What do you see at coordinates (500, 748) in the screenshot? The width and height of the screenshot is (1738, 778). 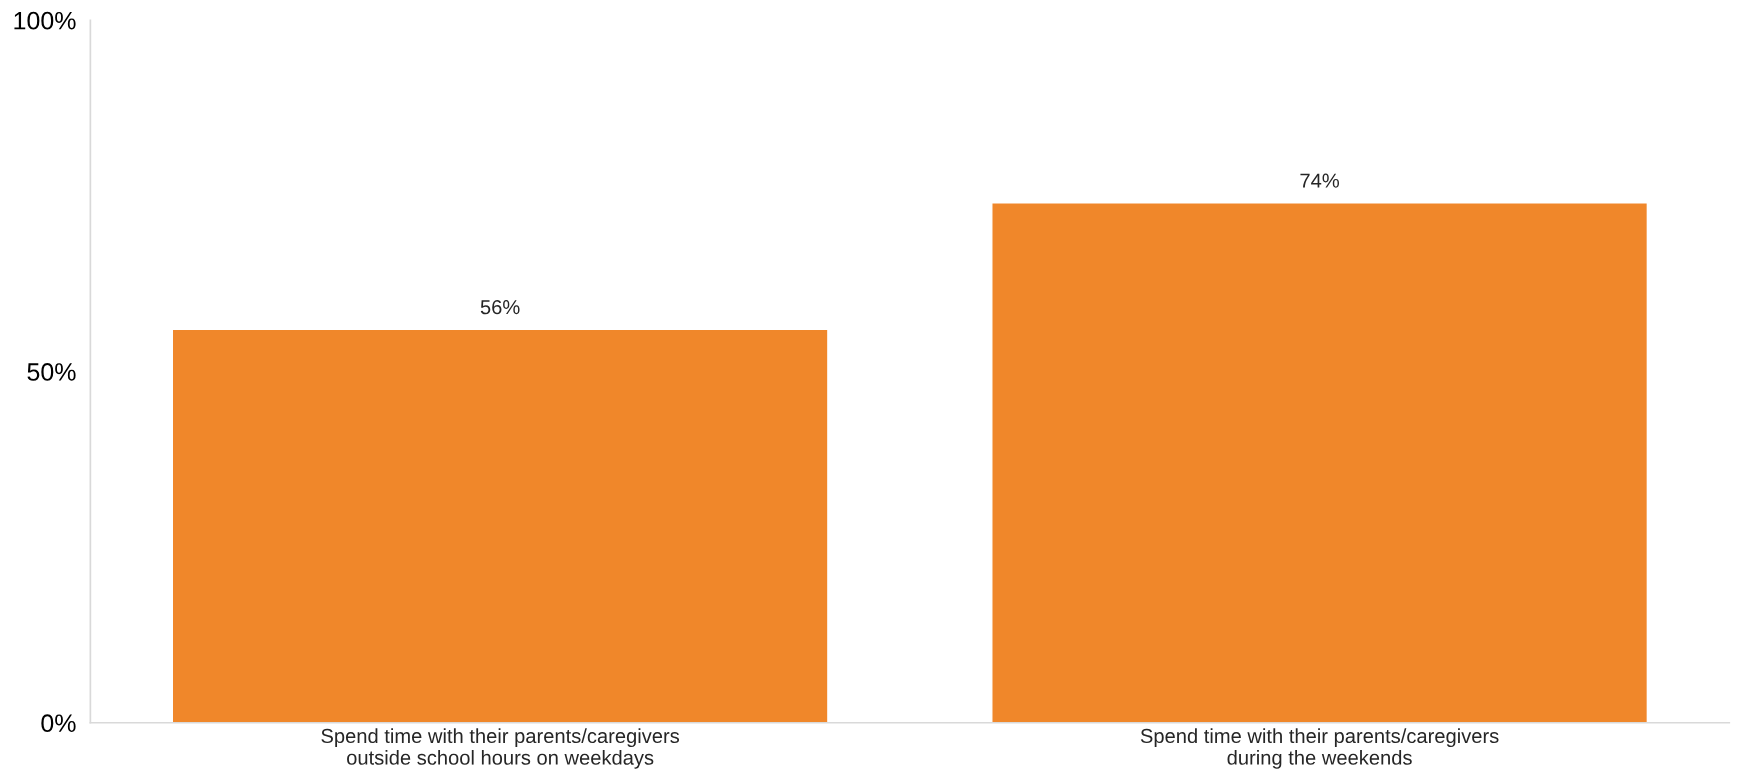 I see `x-tick-label: Spend time with their parents/caregivers outside school hours on weekdays` at bounding box center [500, 748].